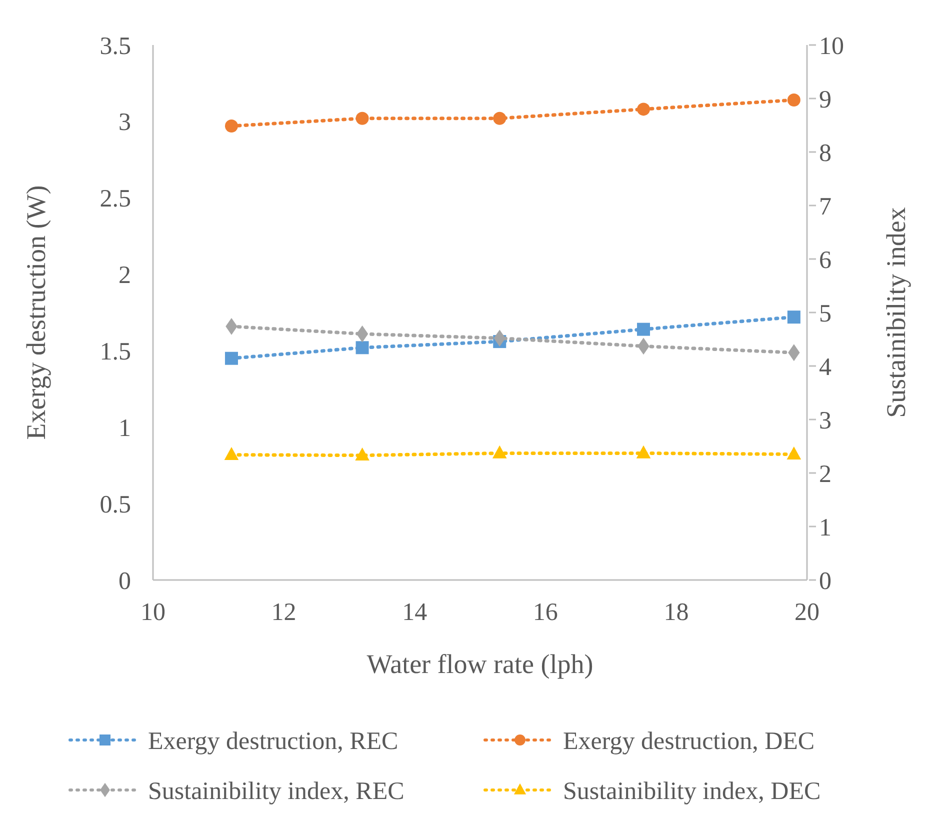  Describe the element at coordinates (276, 791) in the screenshot. I see `legend-label: Sustainibility index, REC` at that location.